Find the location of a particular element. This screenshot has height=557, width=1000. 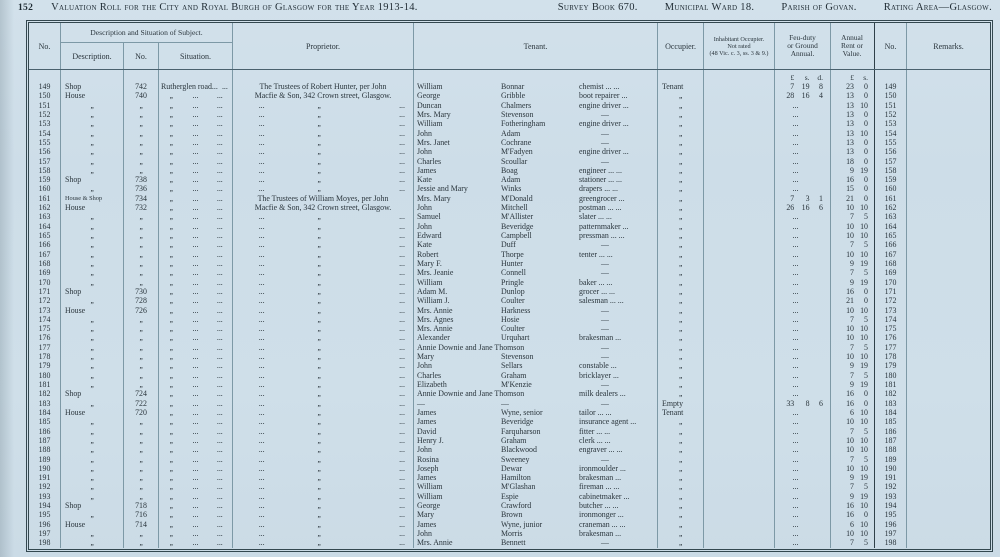

tenant-forename: James is located at coordinates (427, 412).